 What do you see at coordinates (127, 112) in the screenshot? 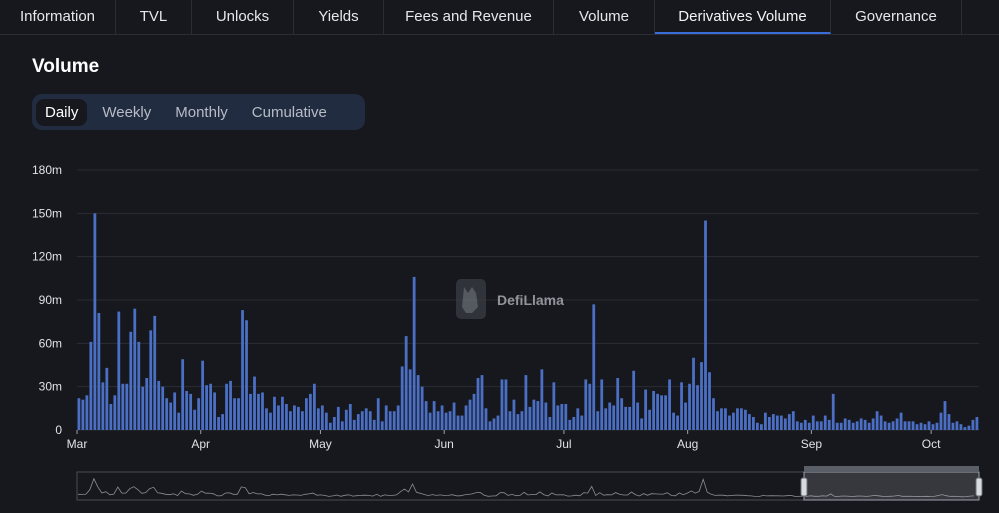
I see `period-weekly: Weekly` at bounding box center [127, 112].